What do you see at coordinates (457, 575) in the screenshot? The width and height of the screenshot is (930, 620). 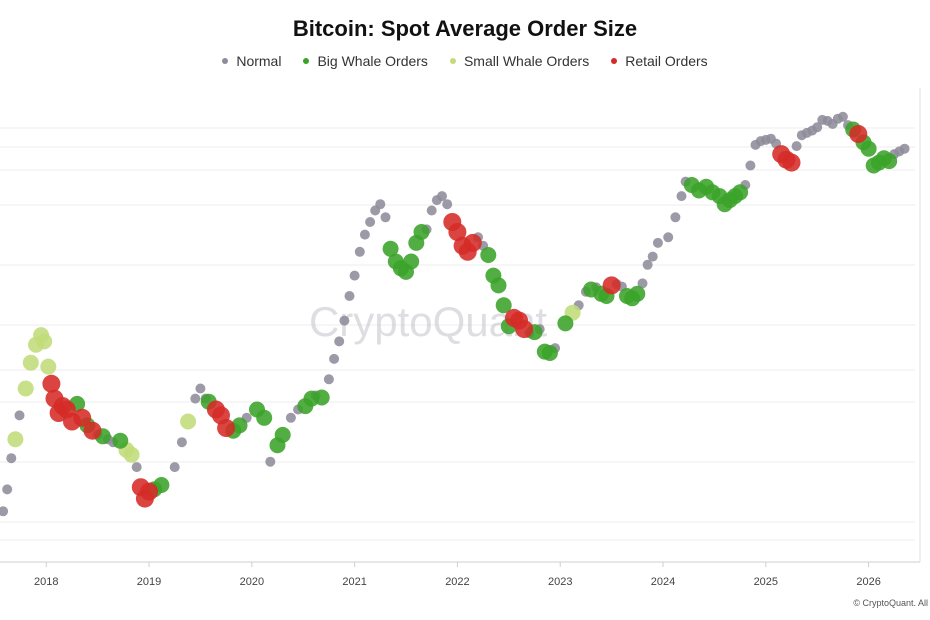 I see `x-axis-ticks: 2018 2019 2020 2021 2022 2023 2024 2025 2026` at bounding box center [457, 575].